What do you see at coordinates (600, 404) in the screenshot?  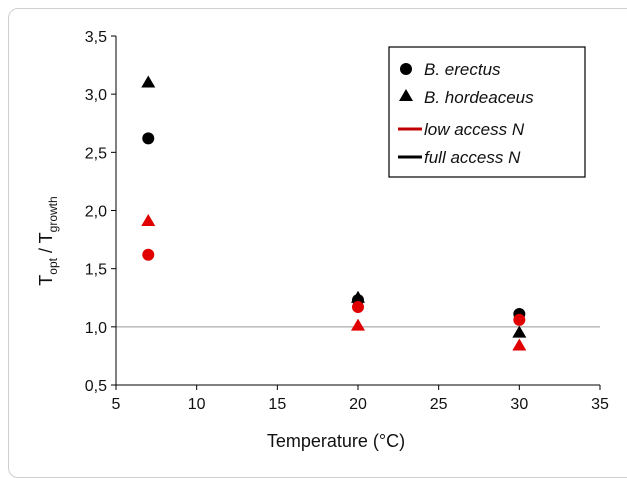 I see `x-tick-label: 35` at bounding box center [600, 404].